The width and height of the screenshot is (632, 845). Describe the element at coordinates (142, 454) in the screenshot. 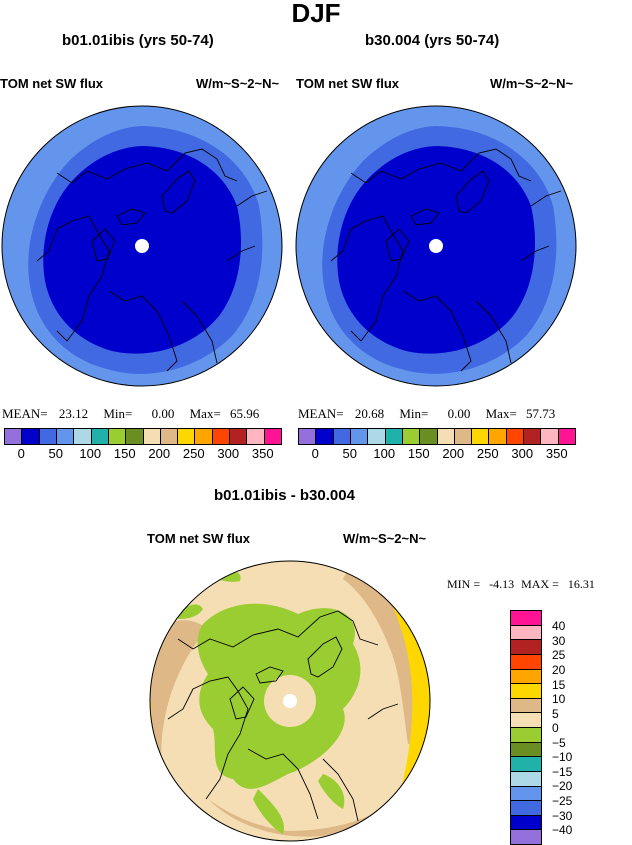

I see `panel-1-colorbar-ticks: 0 50 100 150 200 250 300 350` at that location.